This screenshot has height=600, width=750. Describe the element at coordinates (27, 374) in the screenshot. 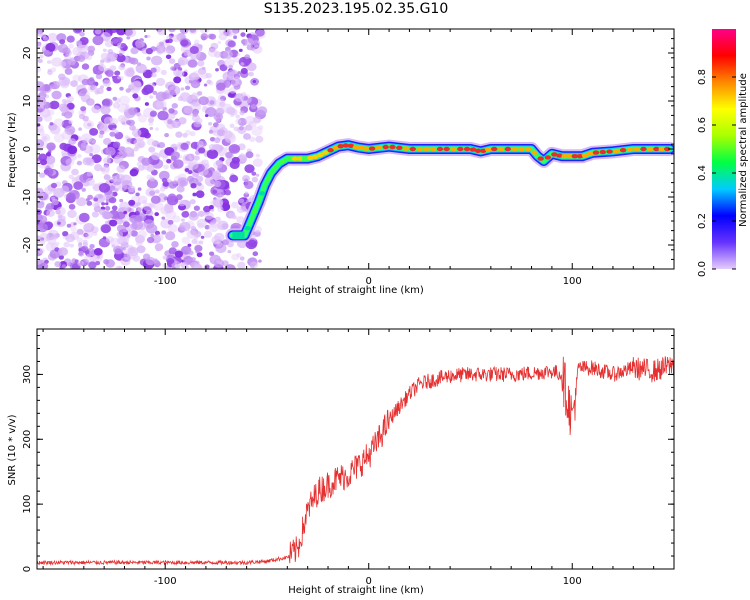

I see `y-tick-label: 300` at that location.